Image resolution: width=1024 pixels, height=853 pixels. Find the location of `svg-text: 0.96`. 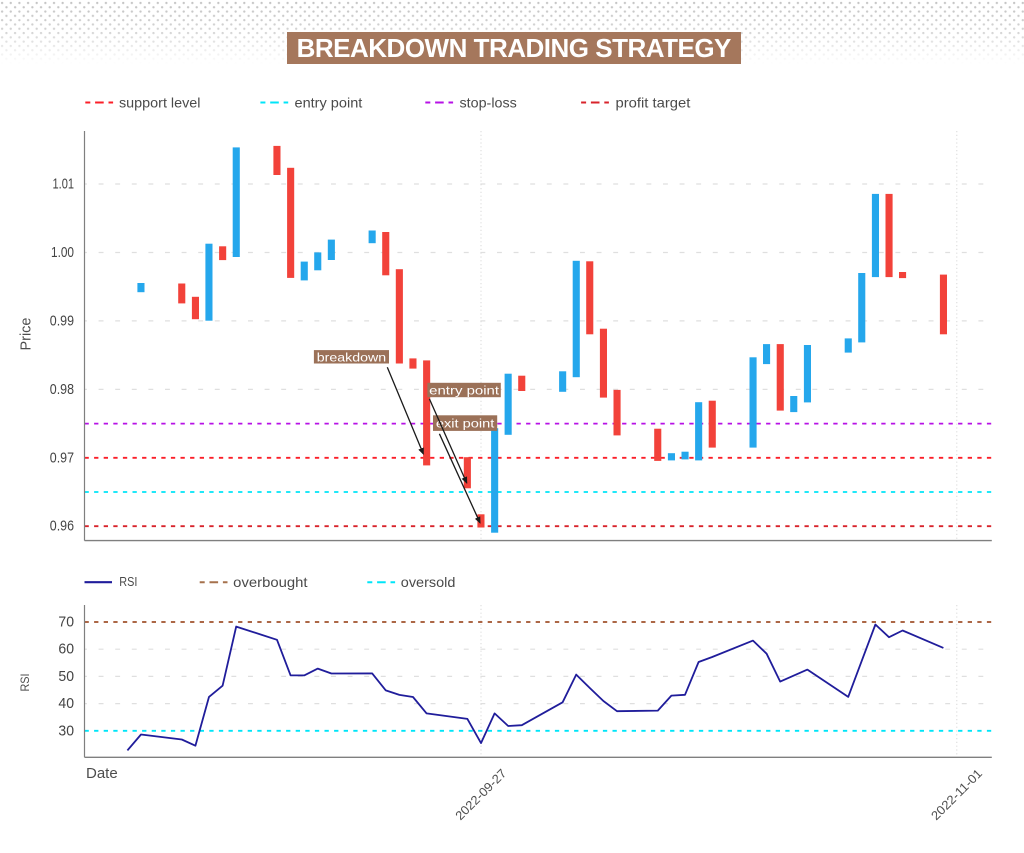

svg-text: 0.96 is located at coordinates (62, 526).